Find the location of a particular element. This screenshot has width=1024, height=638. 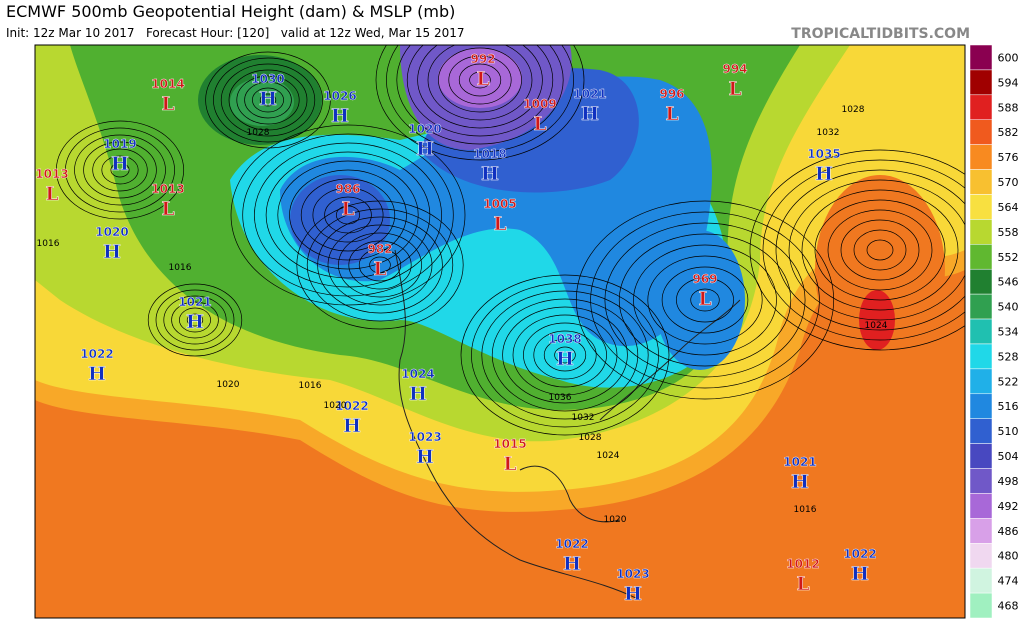

center-pressure: 1035 is located at coordinates (823, 154).